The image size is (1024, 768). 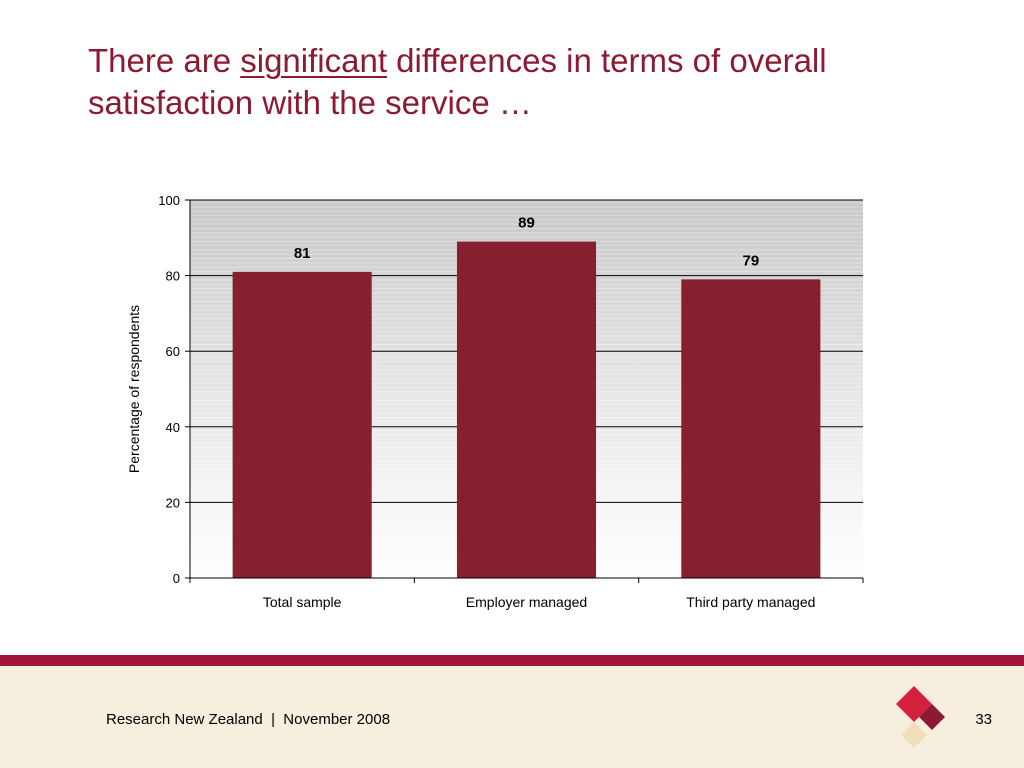 I want to click on data-label: 79, so click(x=750, y=260).